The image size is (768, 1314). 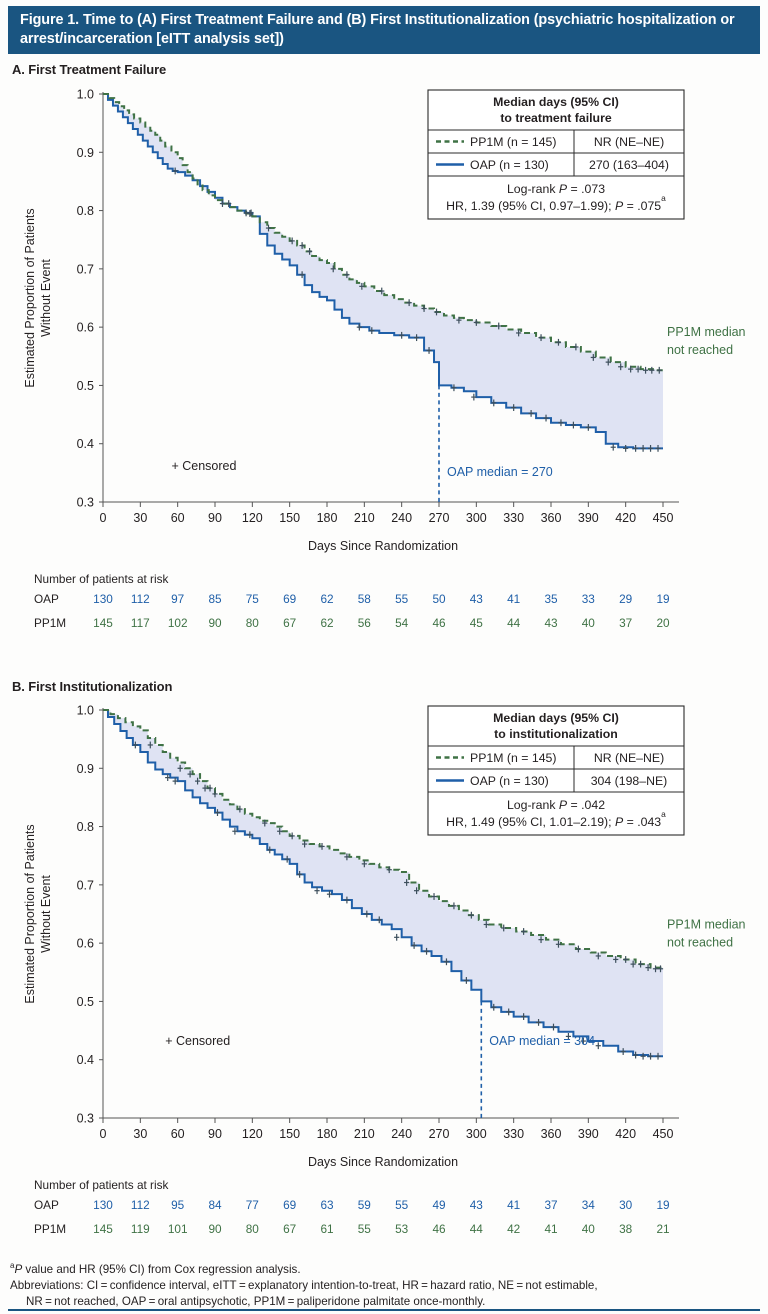 What do you see at coordinates (514, 1229) in the screenshot?
I see `risk-value: 42` at bounding box center [514, 1229].